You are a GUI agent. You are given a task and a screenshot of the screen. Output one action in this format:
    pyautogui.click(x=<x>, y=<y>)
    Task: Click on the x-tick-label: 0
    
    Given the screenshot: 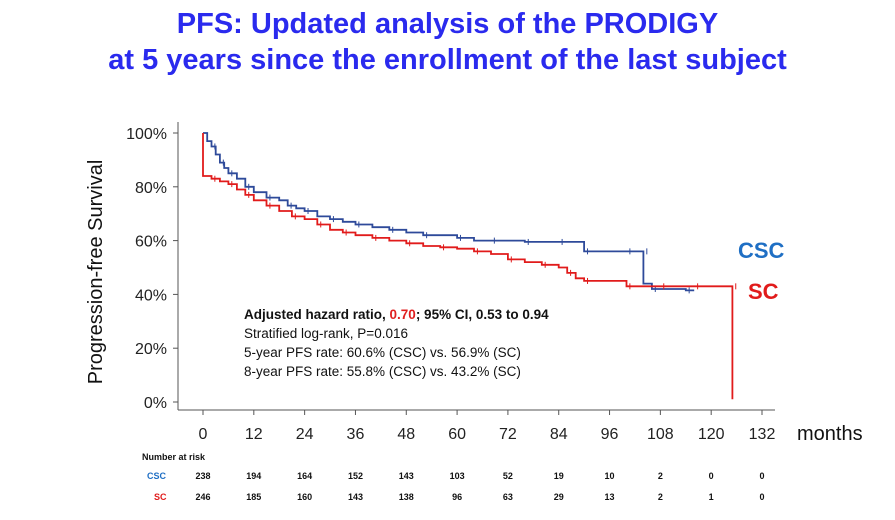 What is the action you would take?
    pyautogui.click(x=203, y=434)
    